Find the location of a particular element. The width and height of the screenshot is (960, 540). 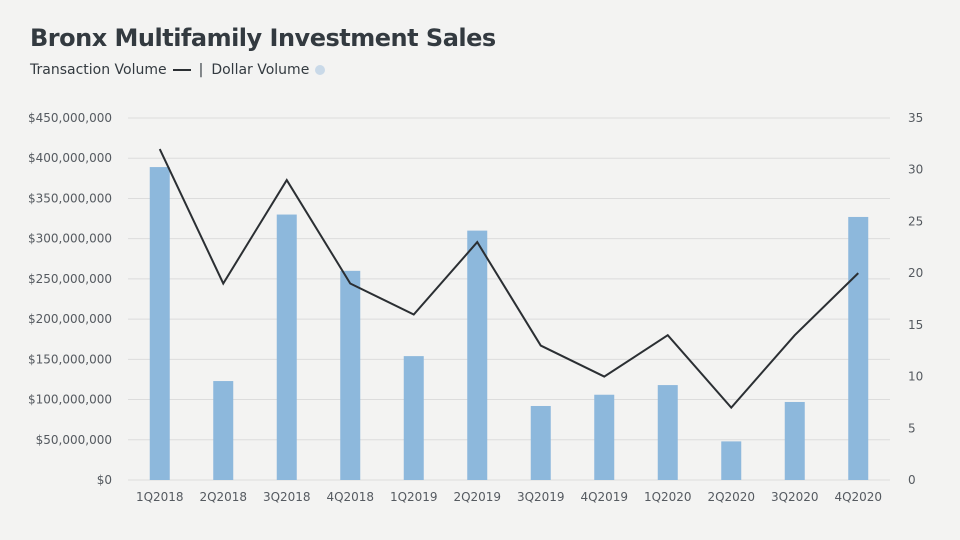

y-left-tick-label: $0 is located at coordinates (104, 480).